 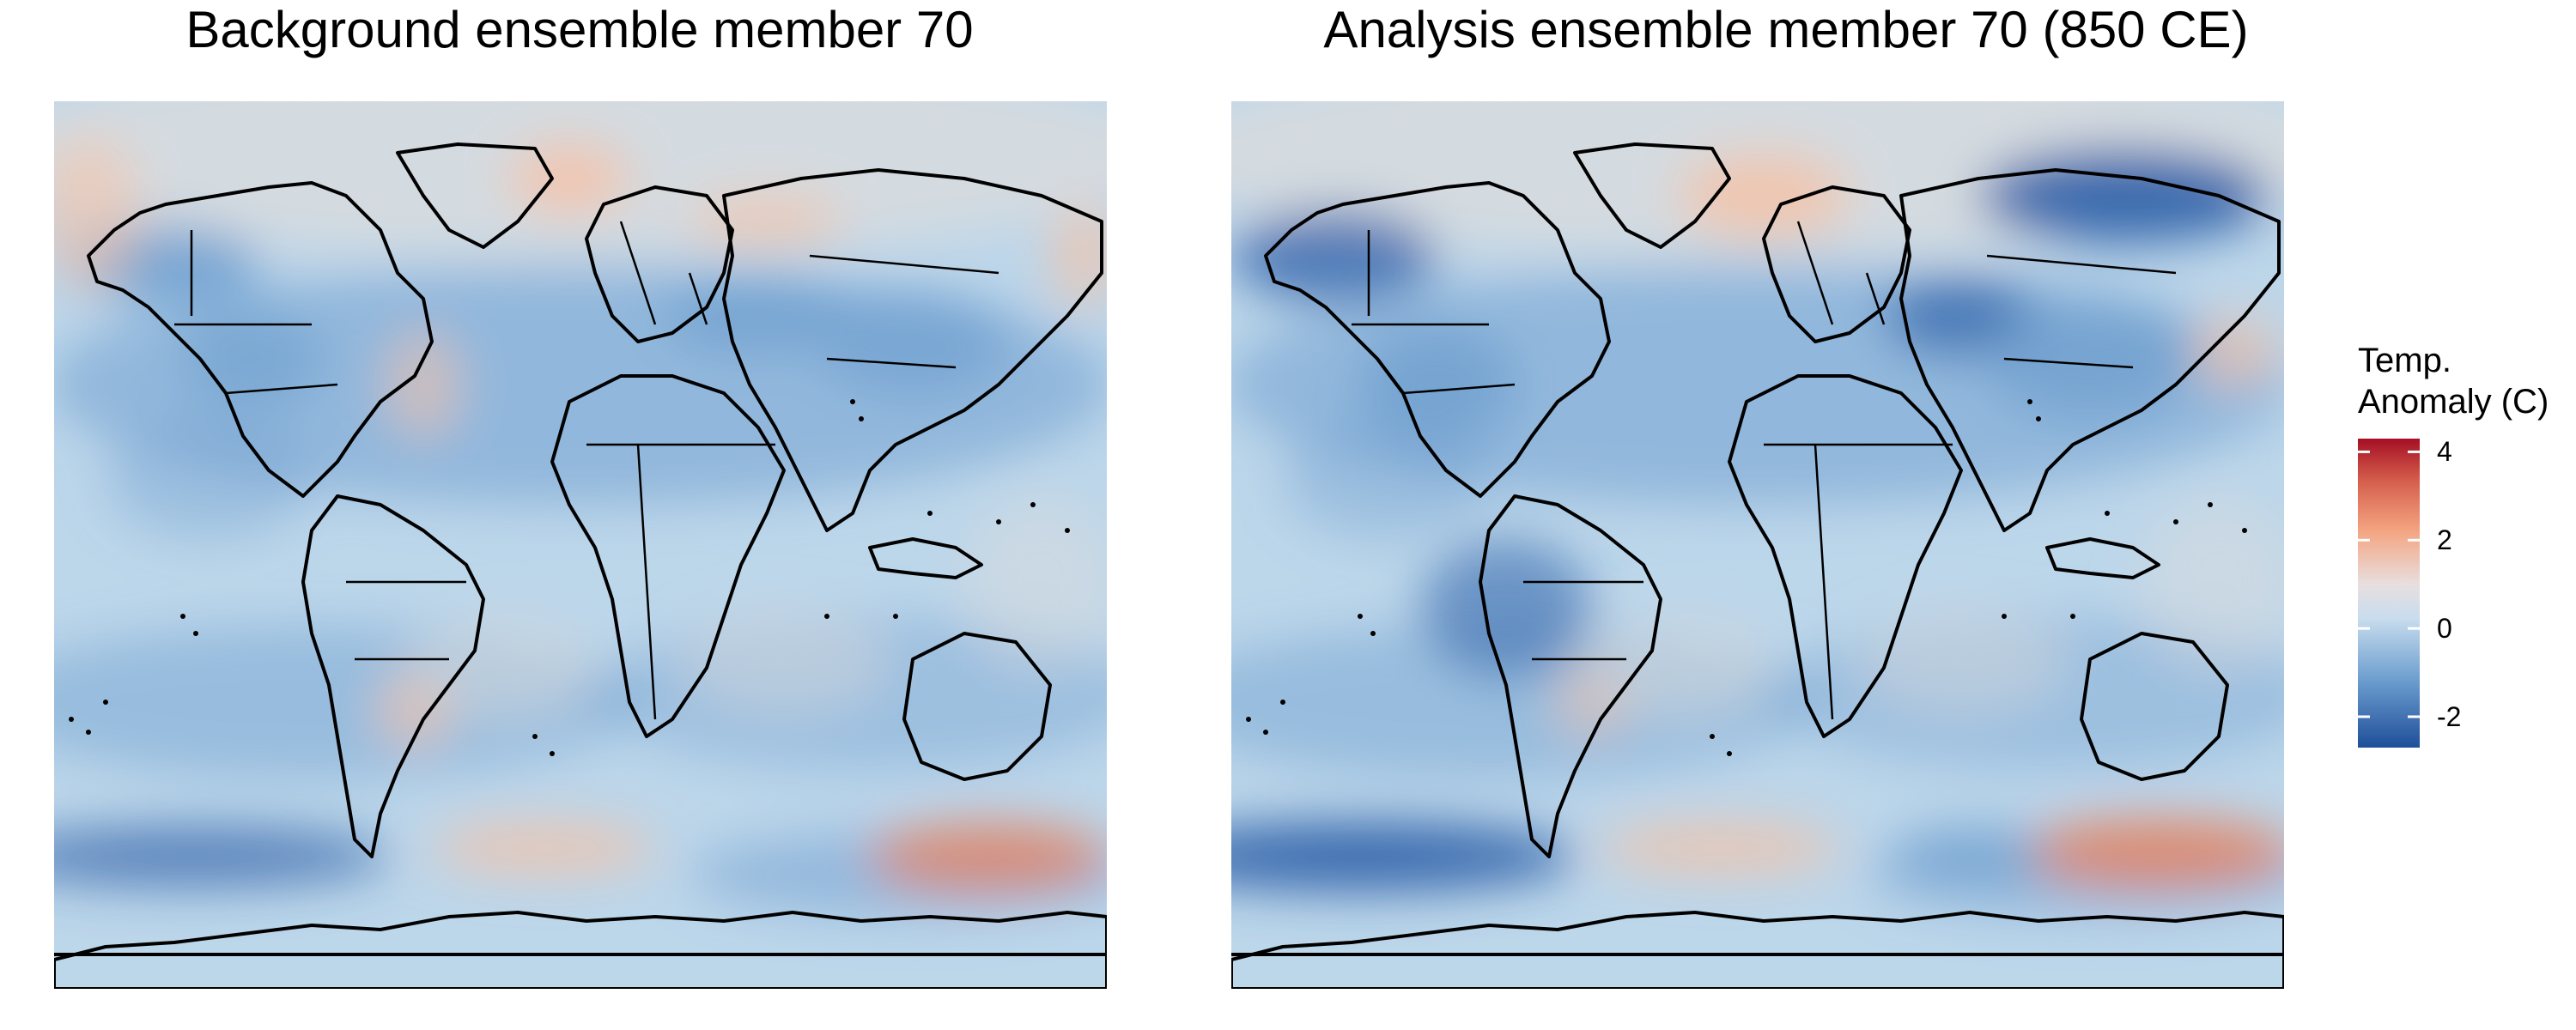 I want to click on legend-ticks, so click(x=2389, y=584).